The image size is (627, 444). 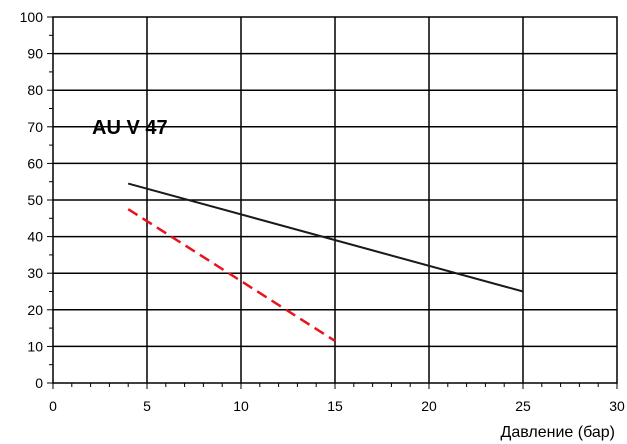 I want to click on y-tick-label: 40, so click(x=35, y=237).